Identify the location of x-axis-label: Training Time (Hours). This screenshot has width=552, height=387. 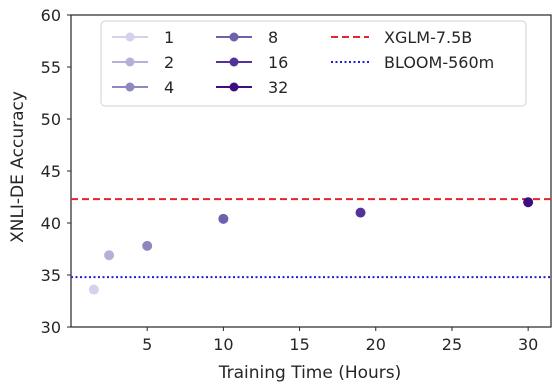
(310, 373).